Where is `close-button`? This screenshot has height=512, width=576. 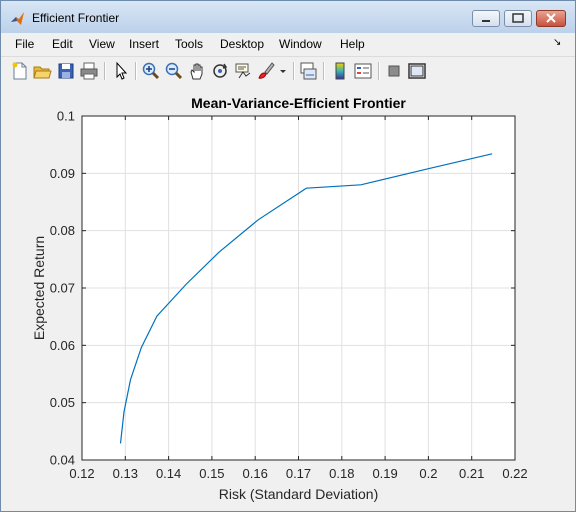
close-button is located at coordinates (551, 18).